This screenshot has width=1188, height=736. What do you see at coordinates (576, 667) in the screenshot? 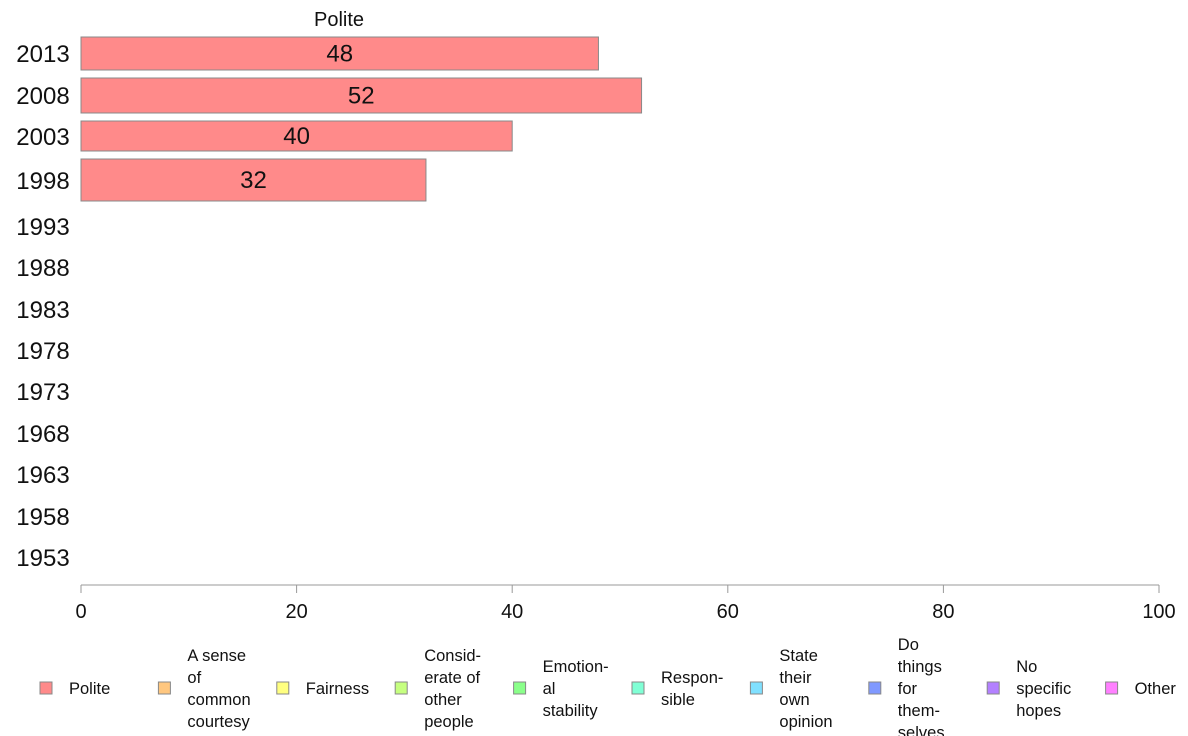
I see `legend-label-line: Emotion-` at bounding box center [576, 667].